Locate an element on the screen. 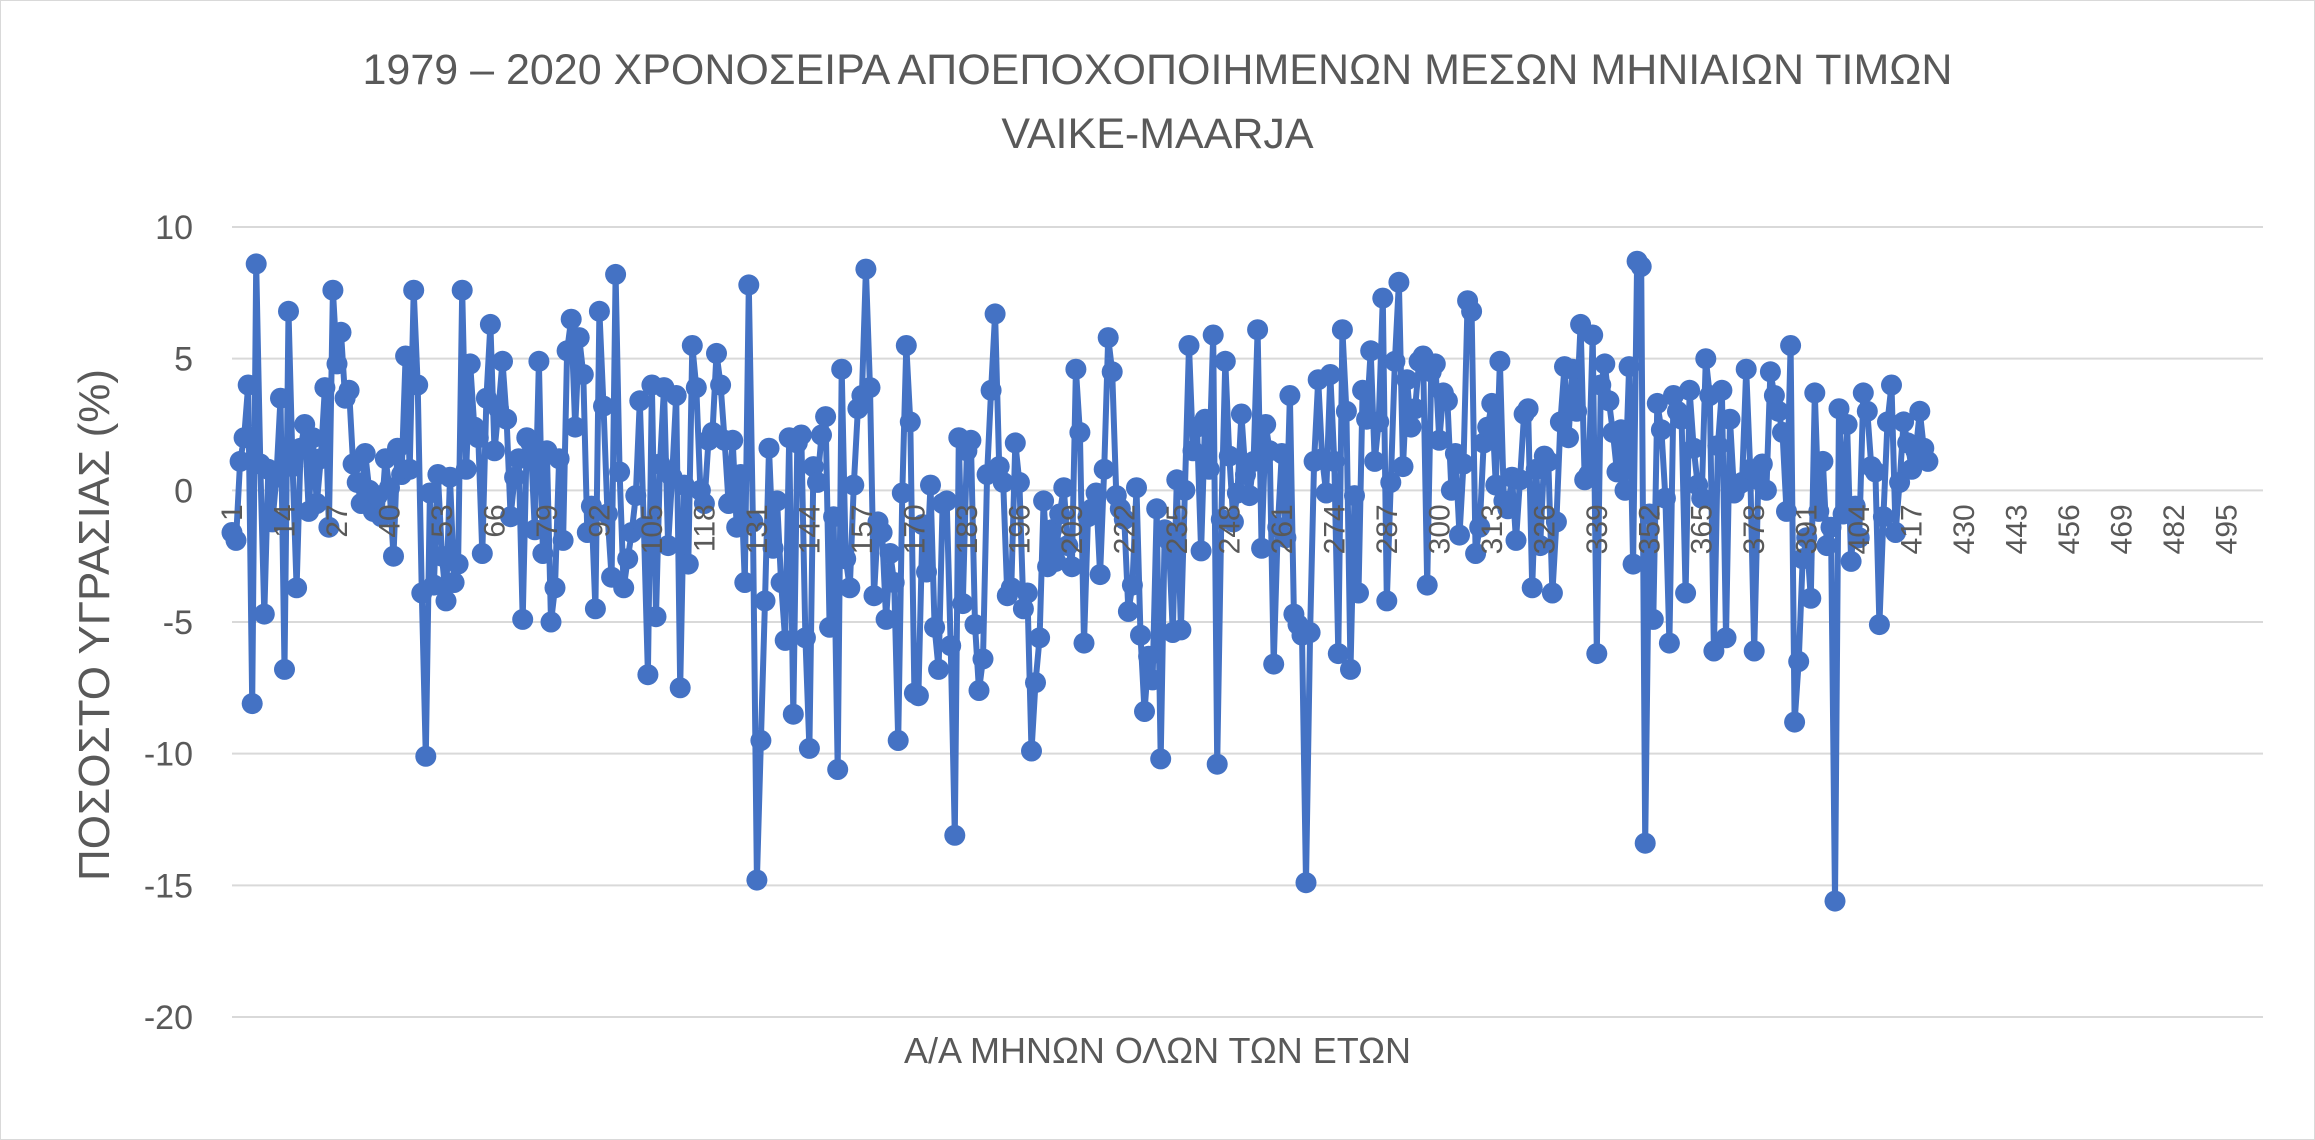  x-tick-label: 209 is located at coordinates (1072, 529).